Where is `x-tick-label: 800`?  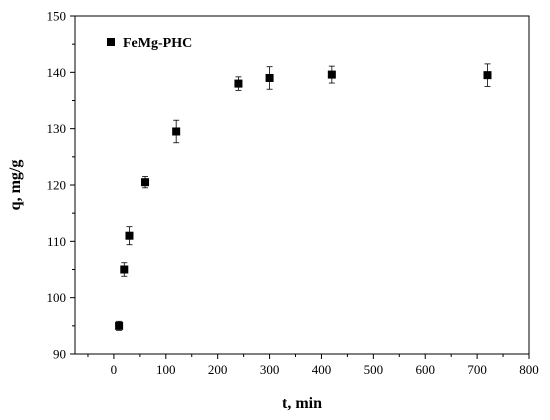
x-tick-label: 800 is located at coordinates (529, 369).